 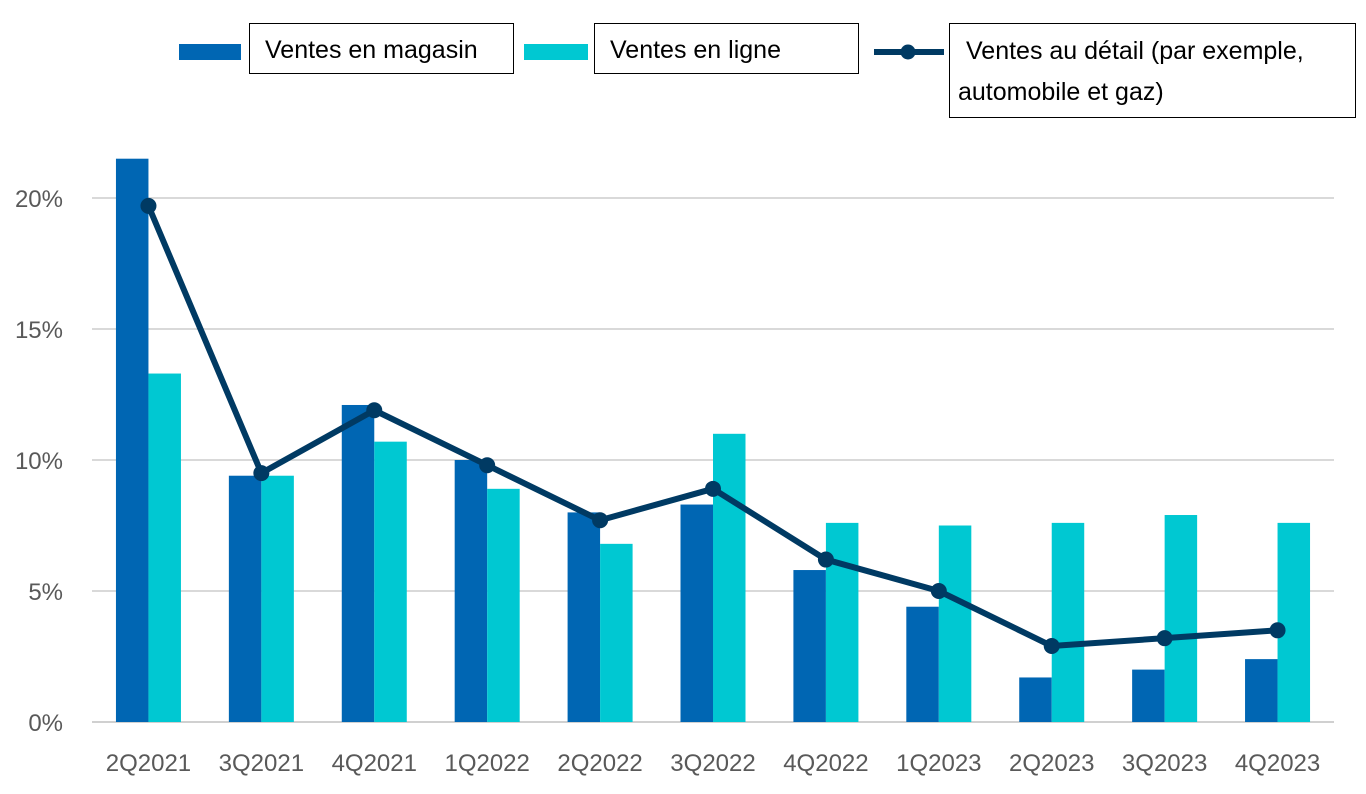 What do you see at coordinates (210, 52) in the screenshot?
I see `legend-swatch-store` at bounding box center [210, 52].